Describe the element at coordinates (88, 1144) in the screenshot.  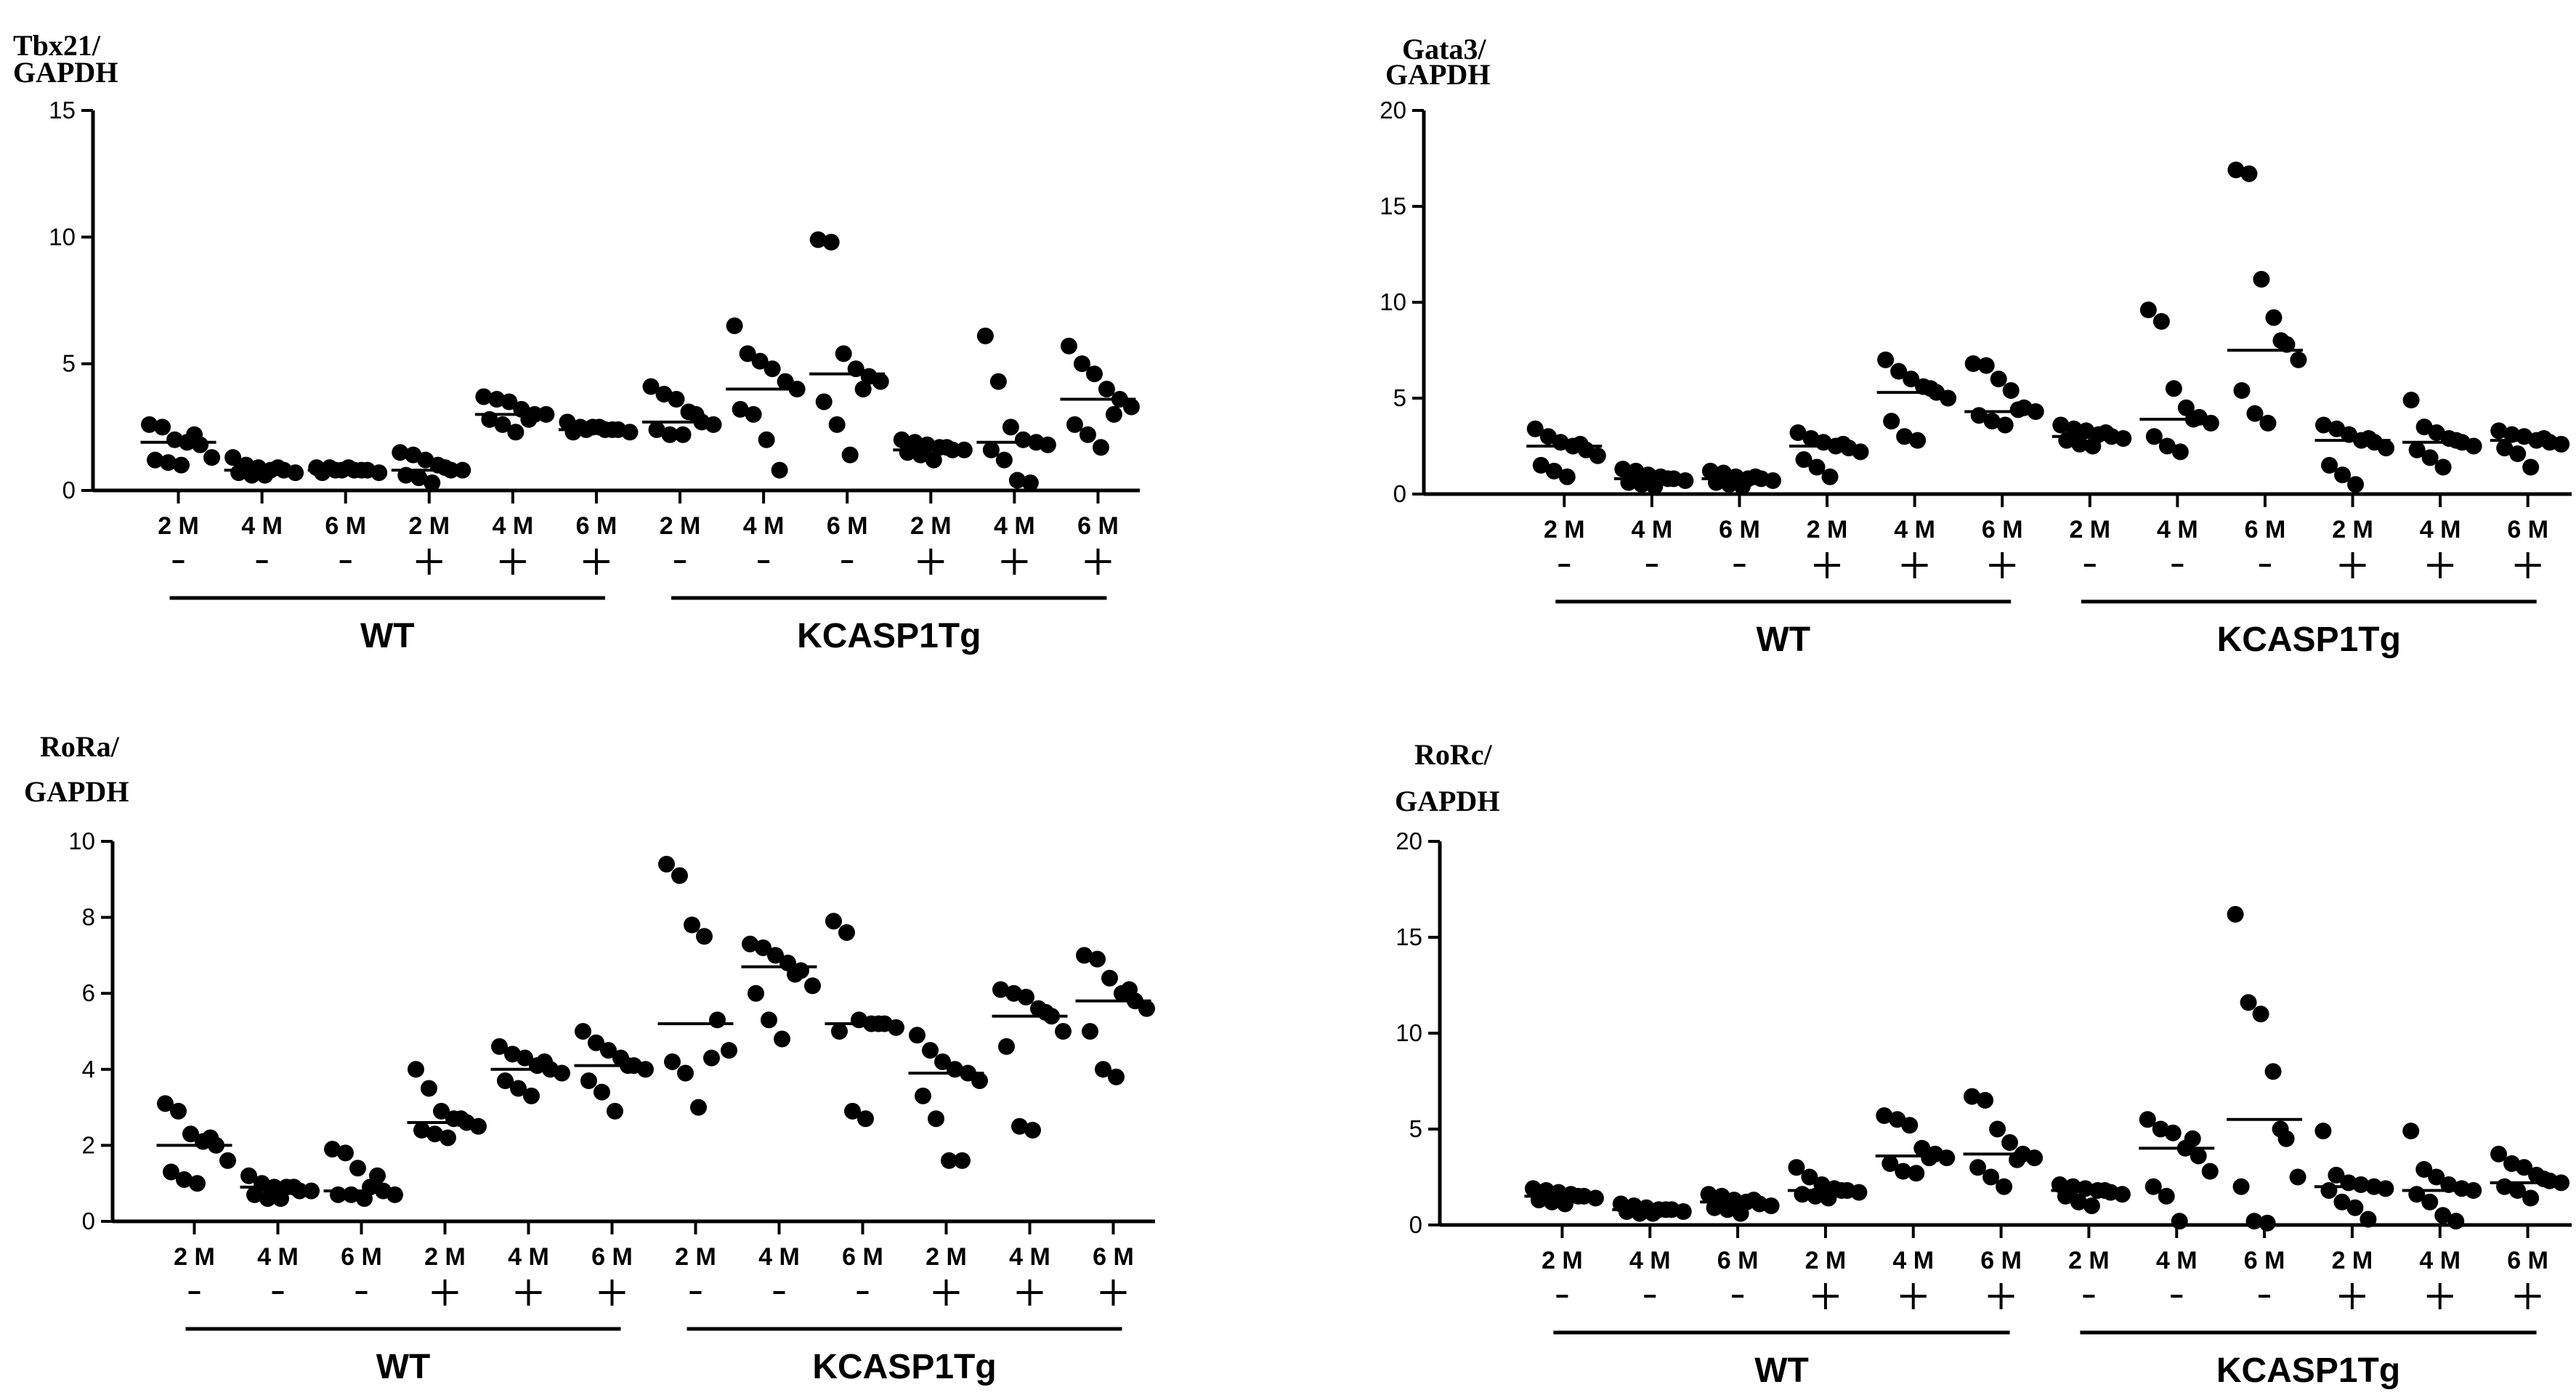
I see `y-tick-label: 2` at that location.